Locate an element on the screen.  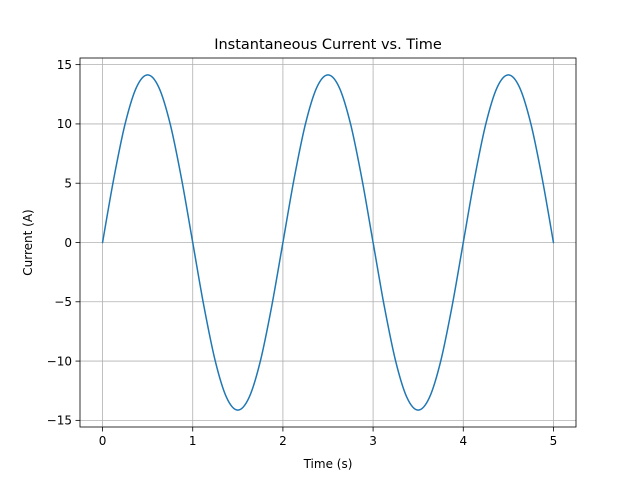
chart-title: Instantaneous Current vs. Time is located at coordinates (328, 45).